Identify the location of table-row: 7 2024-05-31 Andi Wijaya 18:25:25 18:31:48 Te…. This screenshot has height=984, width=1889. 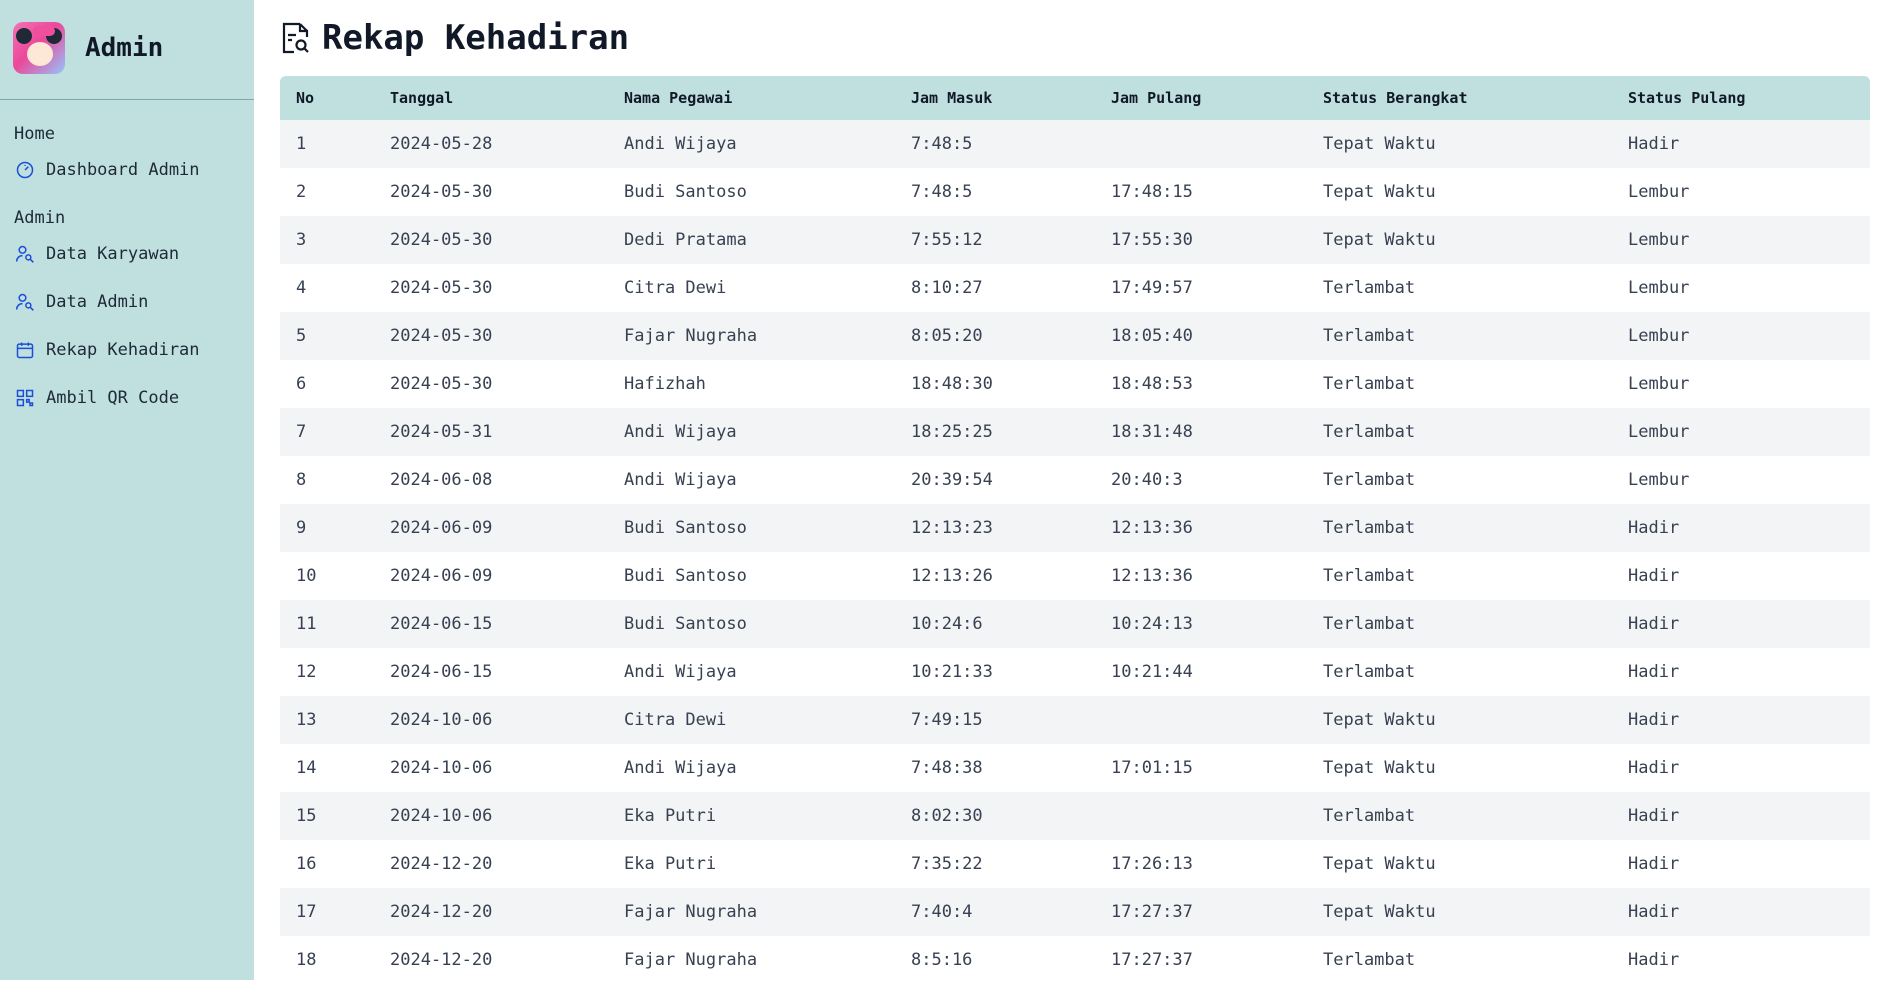
(1075, 432).